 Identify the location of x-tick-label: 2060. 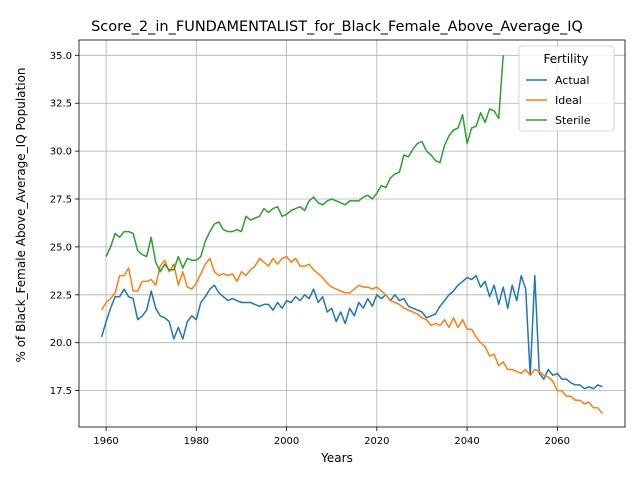
(557, 441).